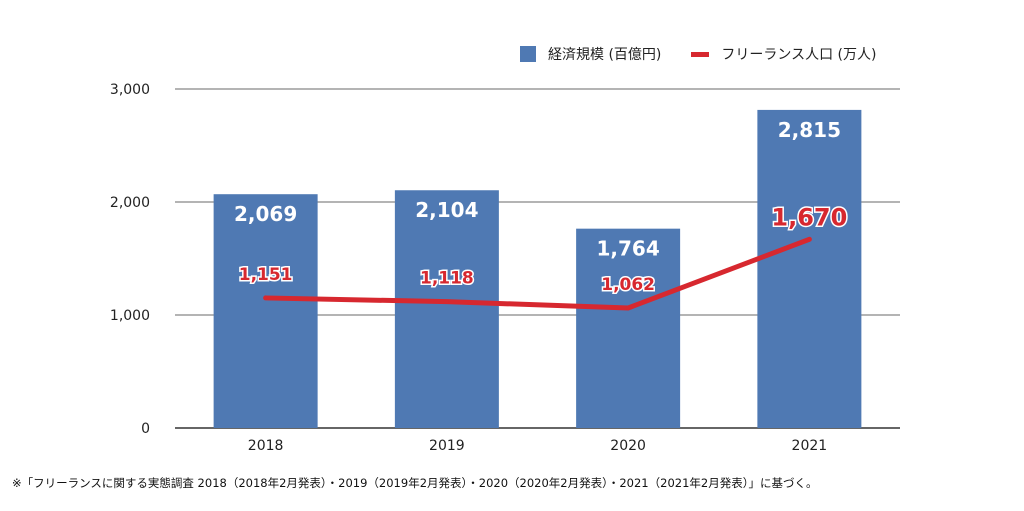 This screenshot has width=1024, height=511. I want to click on legend-item-line: フリーランス人口 (万人), so click(783, 54).